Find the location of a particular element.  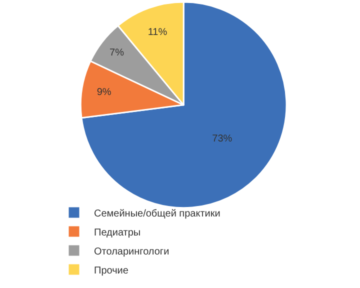

data-label: 7% is located at coordinates (117, 53).